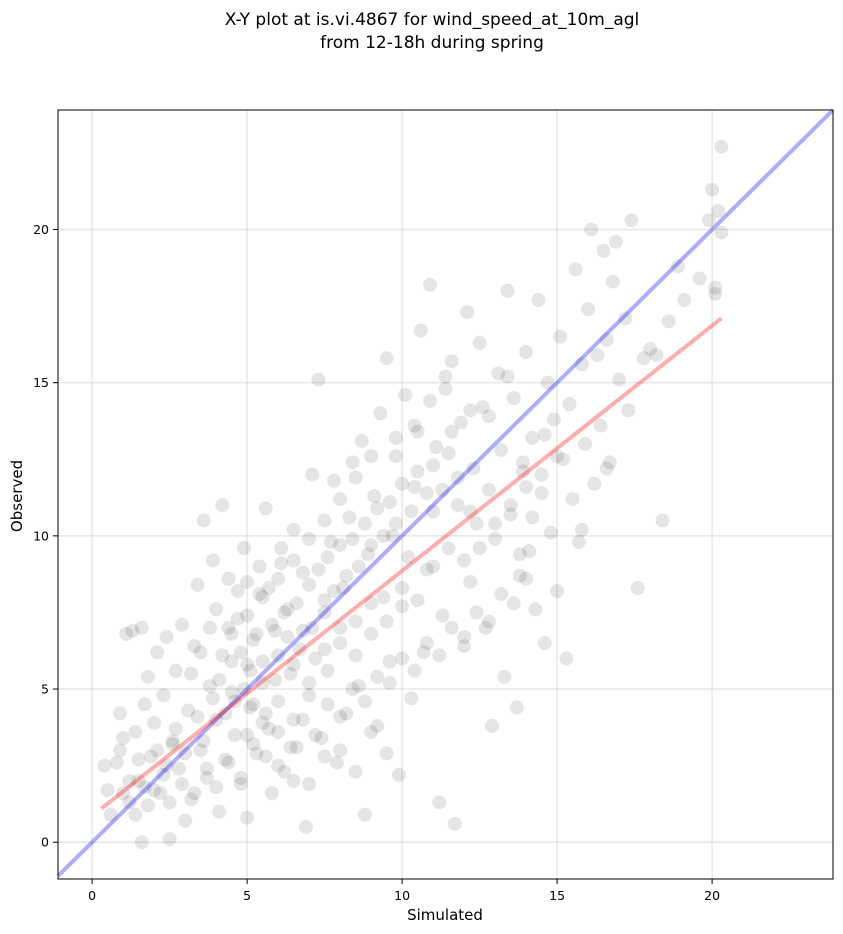  I want to click on y-axis-label: Observed, so click(17, 496).